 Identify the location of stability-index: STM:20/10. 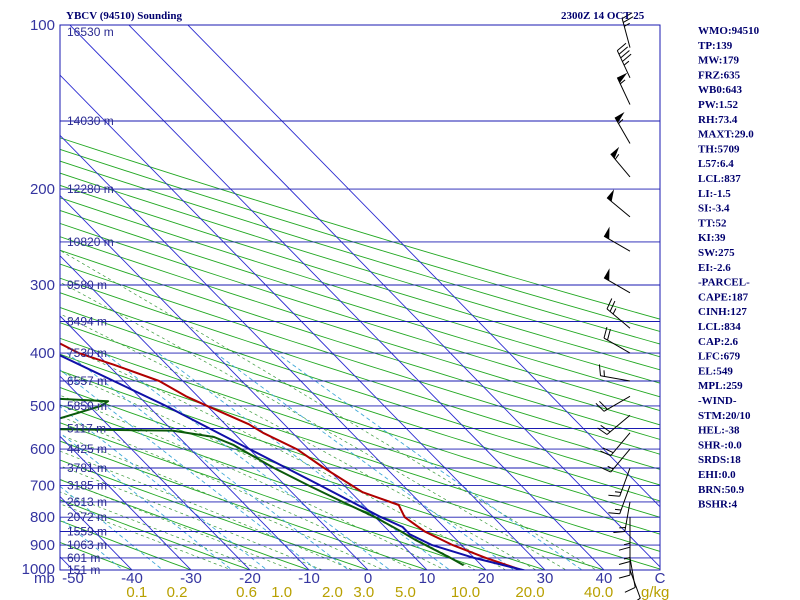
(724, 416).